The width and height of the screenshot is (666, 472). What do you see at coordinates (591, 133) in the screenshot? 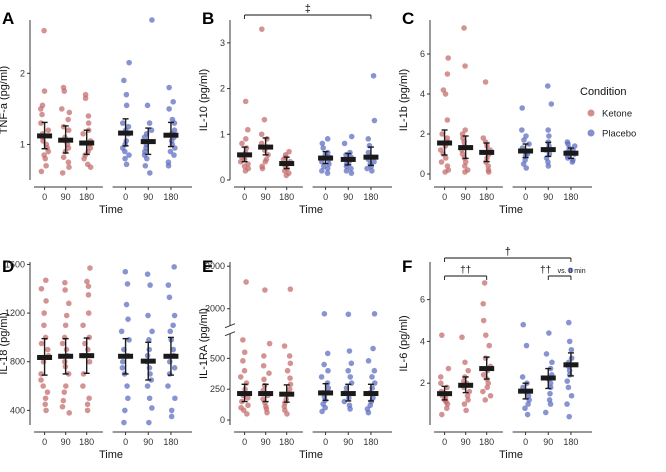
I see `legend-marker-placebo` at bounding box center [591, 133].